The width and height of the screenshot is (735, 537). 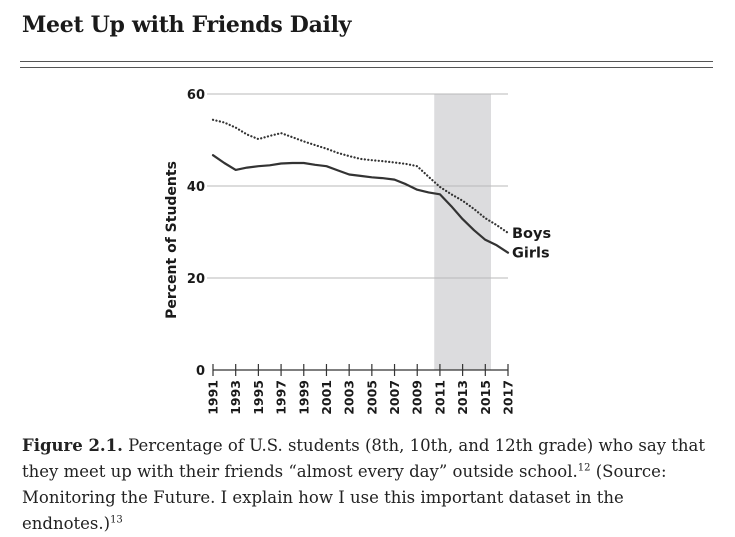 I want to click on x-tick-label-2013: 2013, so click(x=462, y=397).